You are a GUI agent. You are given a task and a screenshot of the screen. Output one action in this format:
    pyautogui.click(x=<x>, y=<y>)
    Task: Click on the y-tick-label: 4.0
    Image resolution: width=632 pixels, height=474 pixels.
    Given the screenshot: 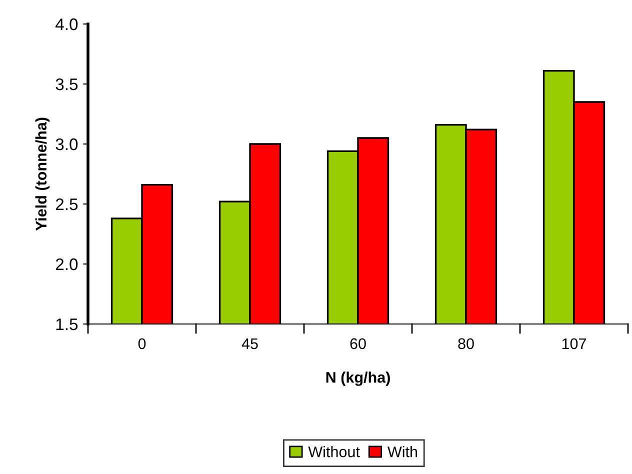 What is the action you would take?
    pyautogui.click(x=66, y=24)
    